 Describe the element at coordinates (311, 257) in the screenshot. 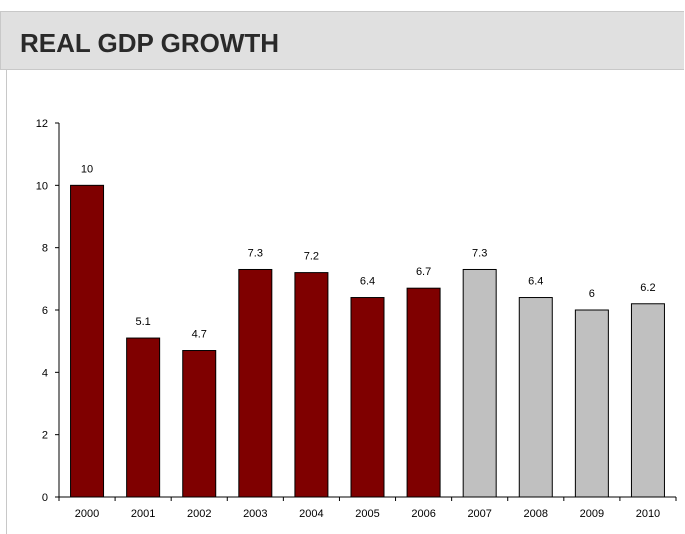

I see `data-label: 7.2` at that location.